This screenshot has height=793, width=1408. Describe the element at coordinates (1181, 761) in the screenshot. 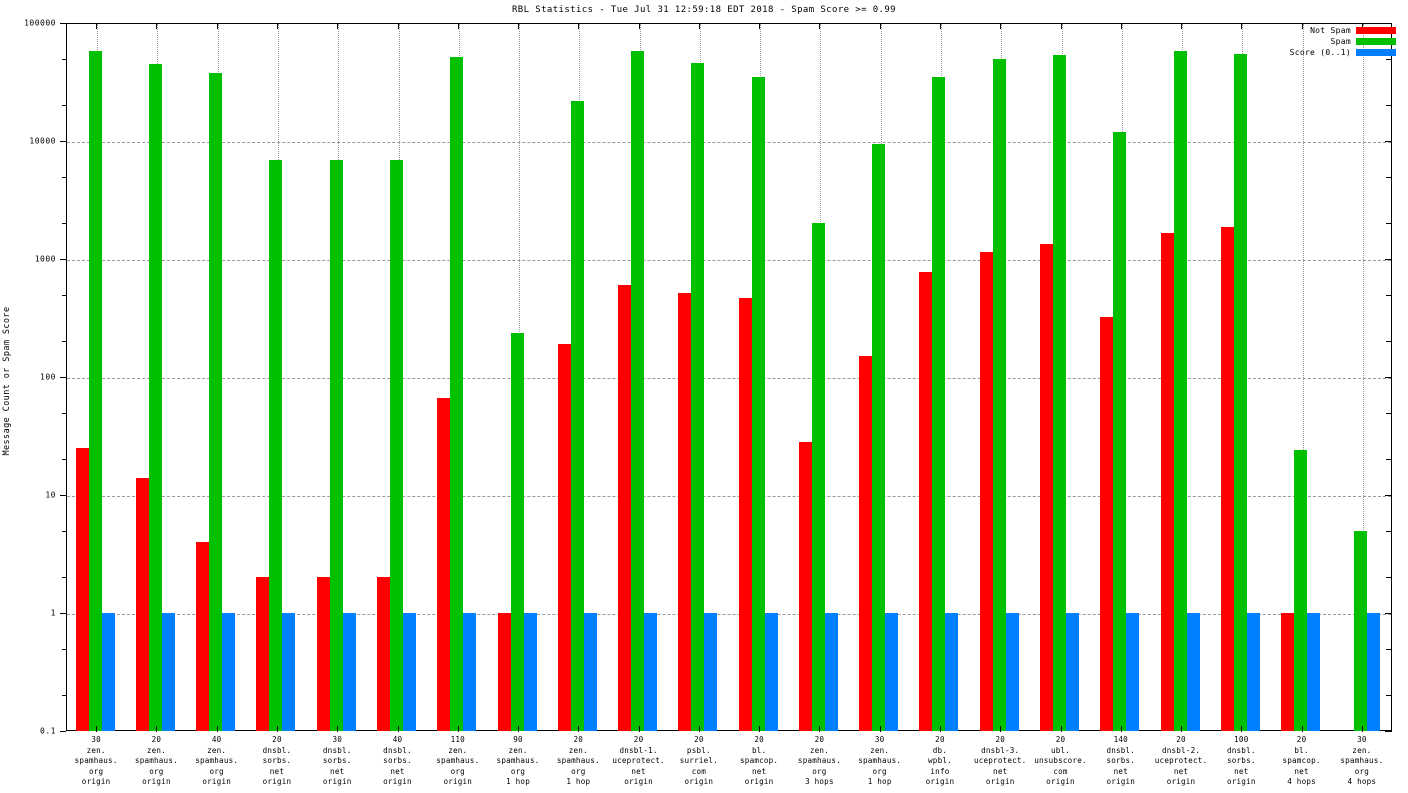

I see `x-tick-label: 20 dnsbl-2. uceprotect. net origin` at that location.